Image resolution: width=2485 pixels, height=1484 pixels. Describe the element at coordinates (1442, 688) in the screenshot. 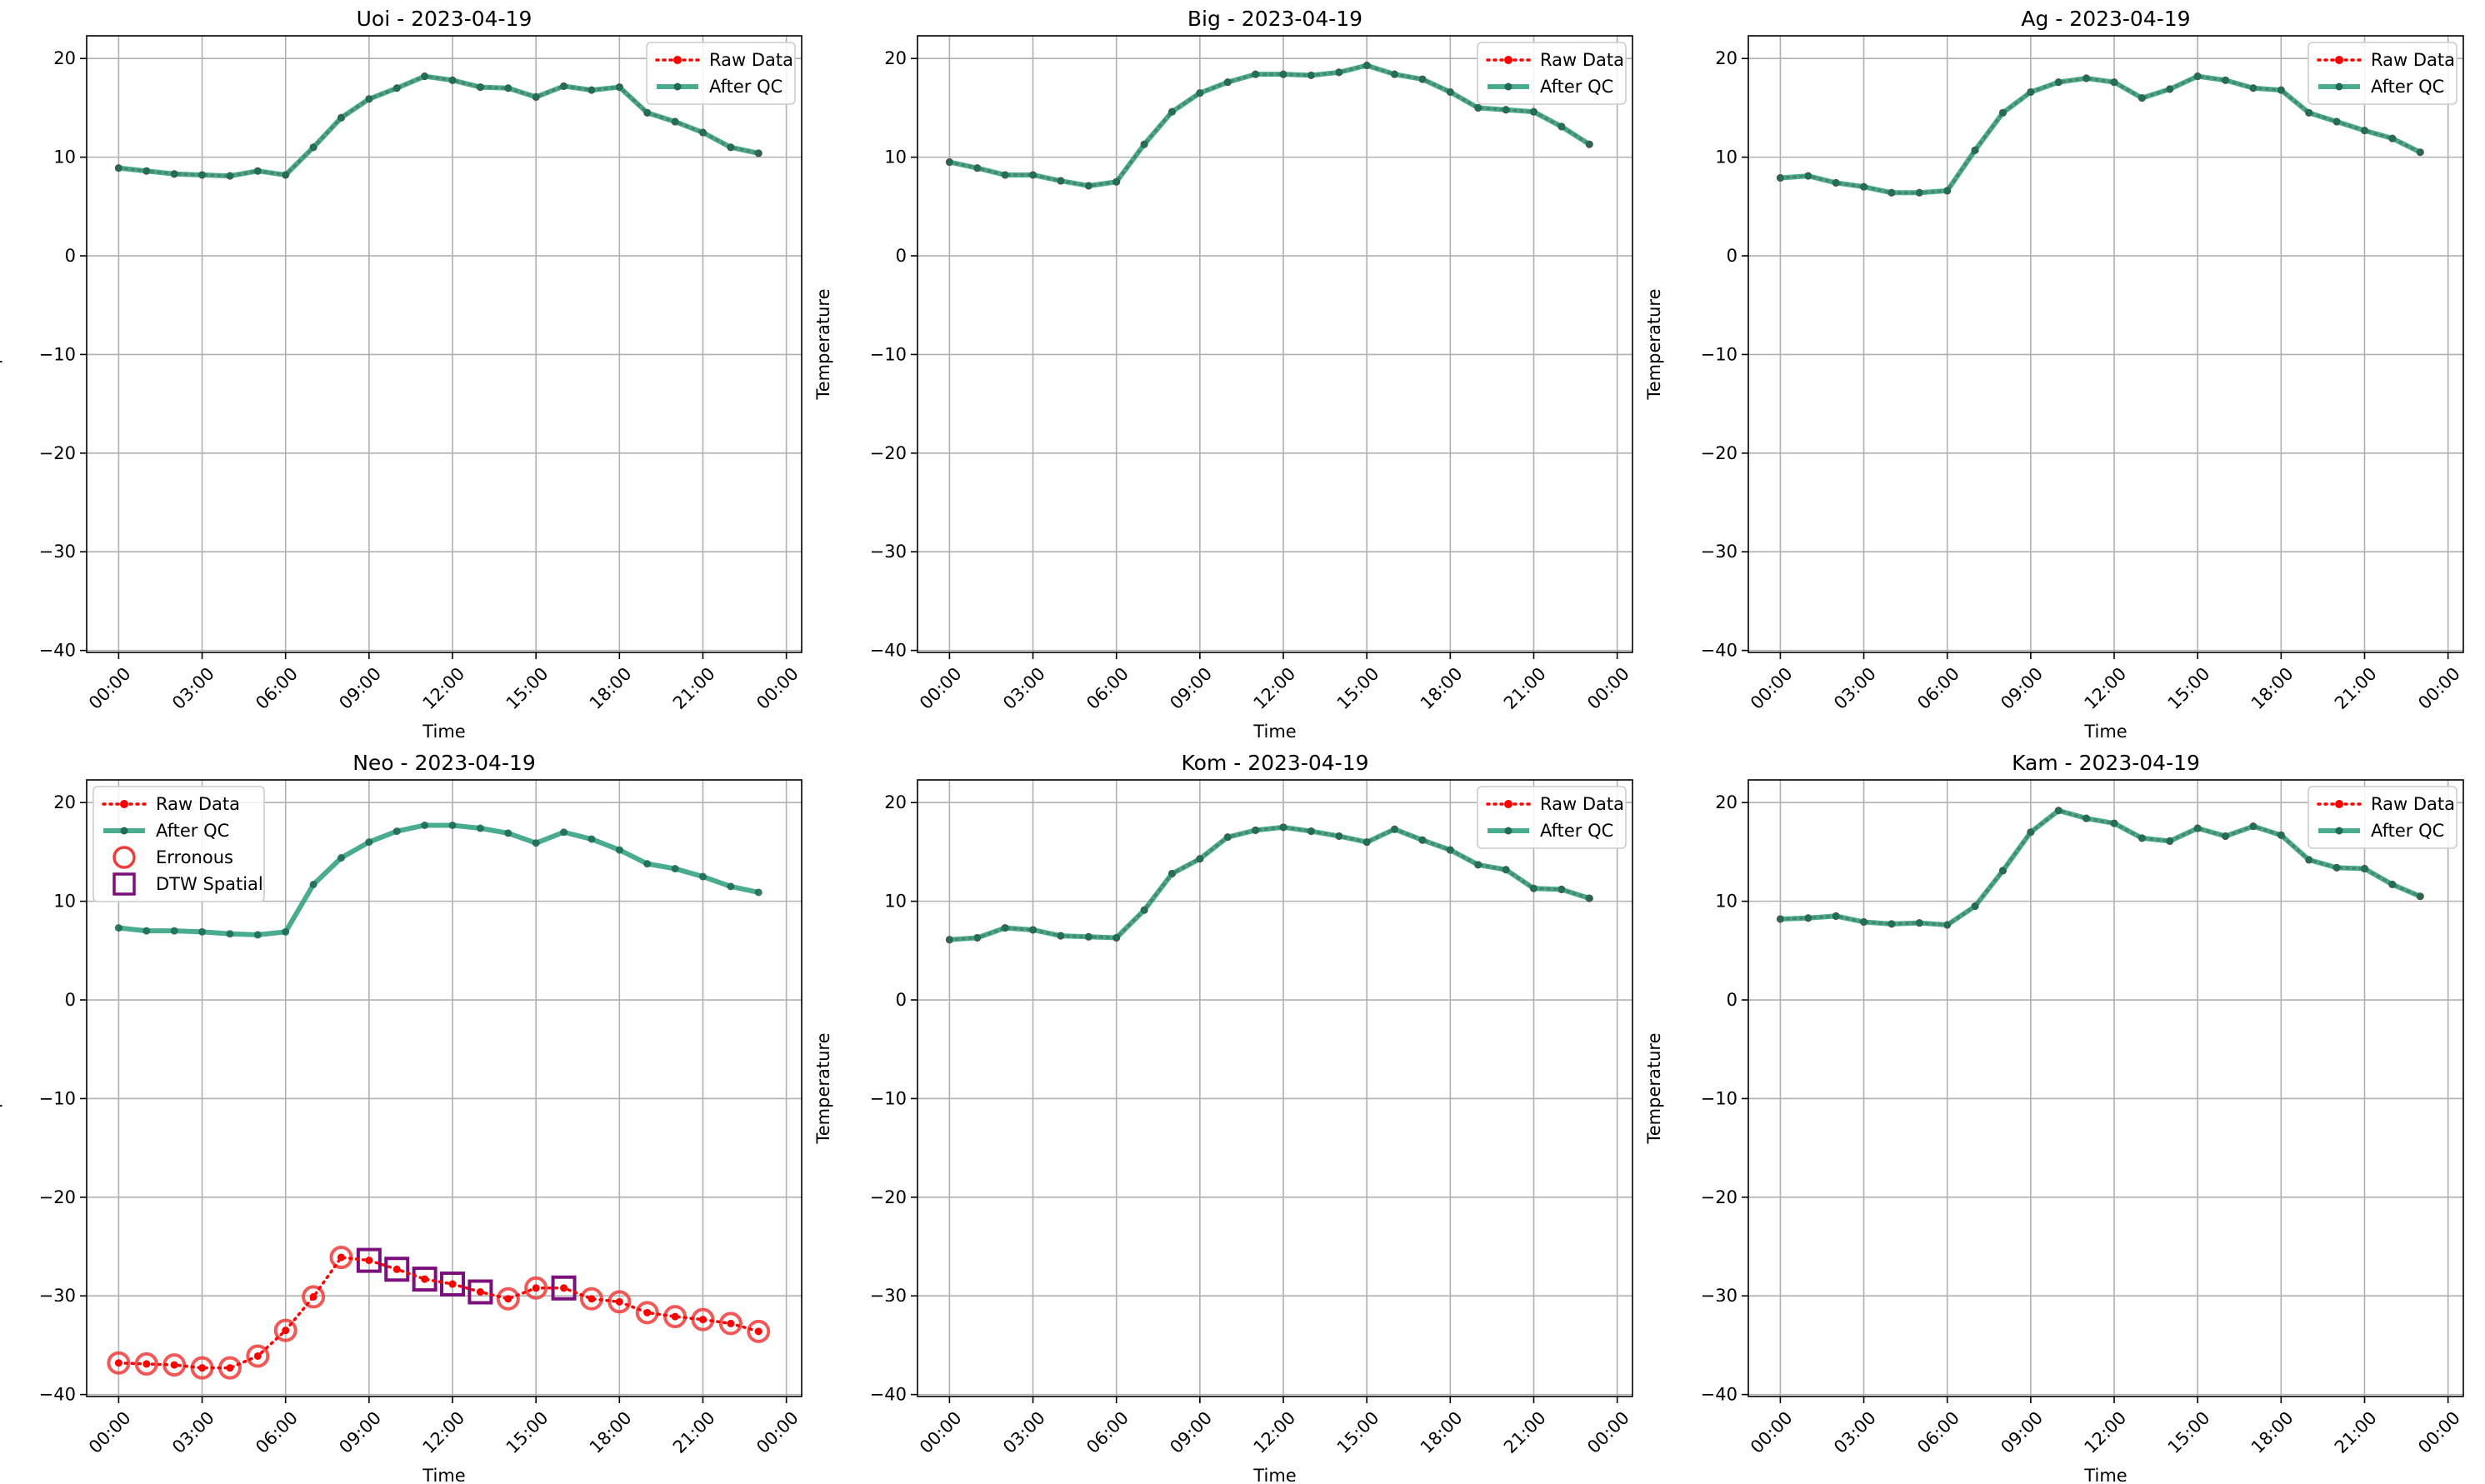

I see `x-tick-label: 18:00` at that location.